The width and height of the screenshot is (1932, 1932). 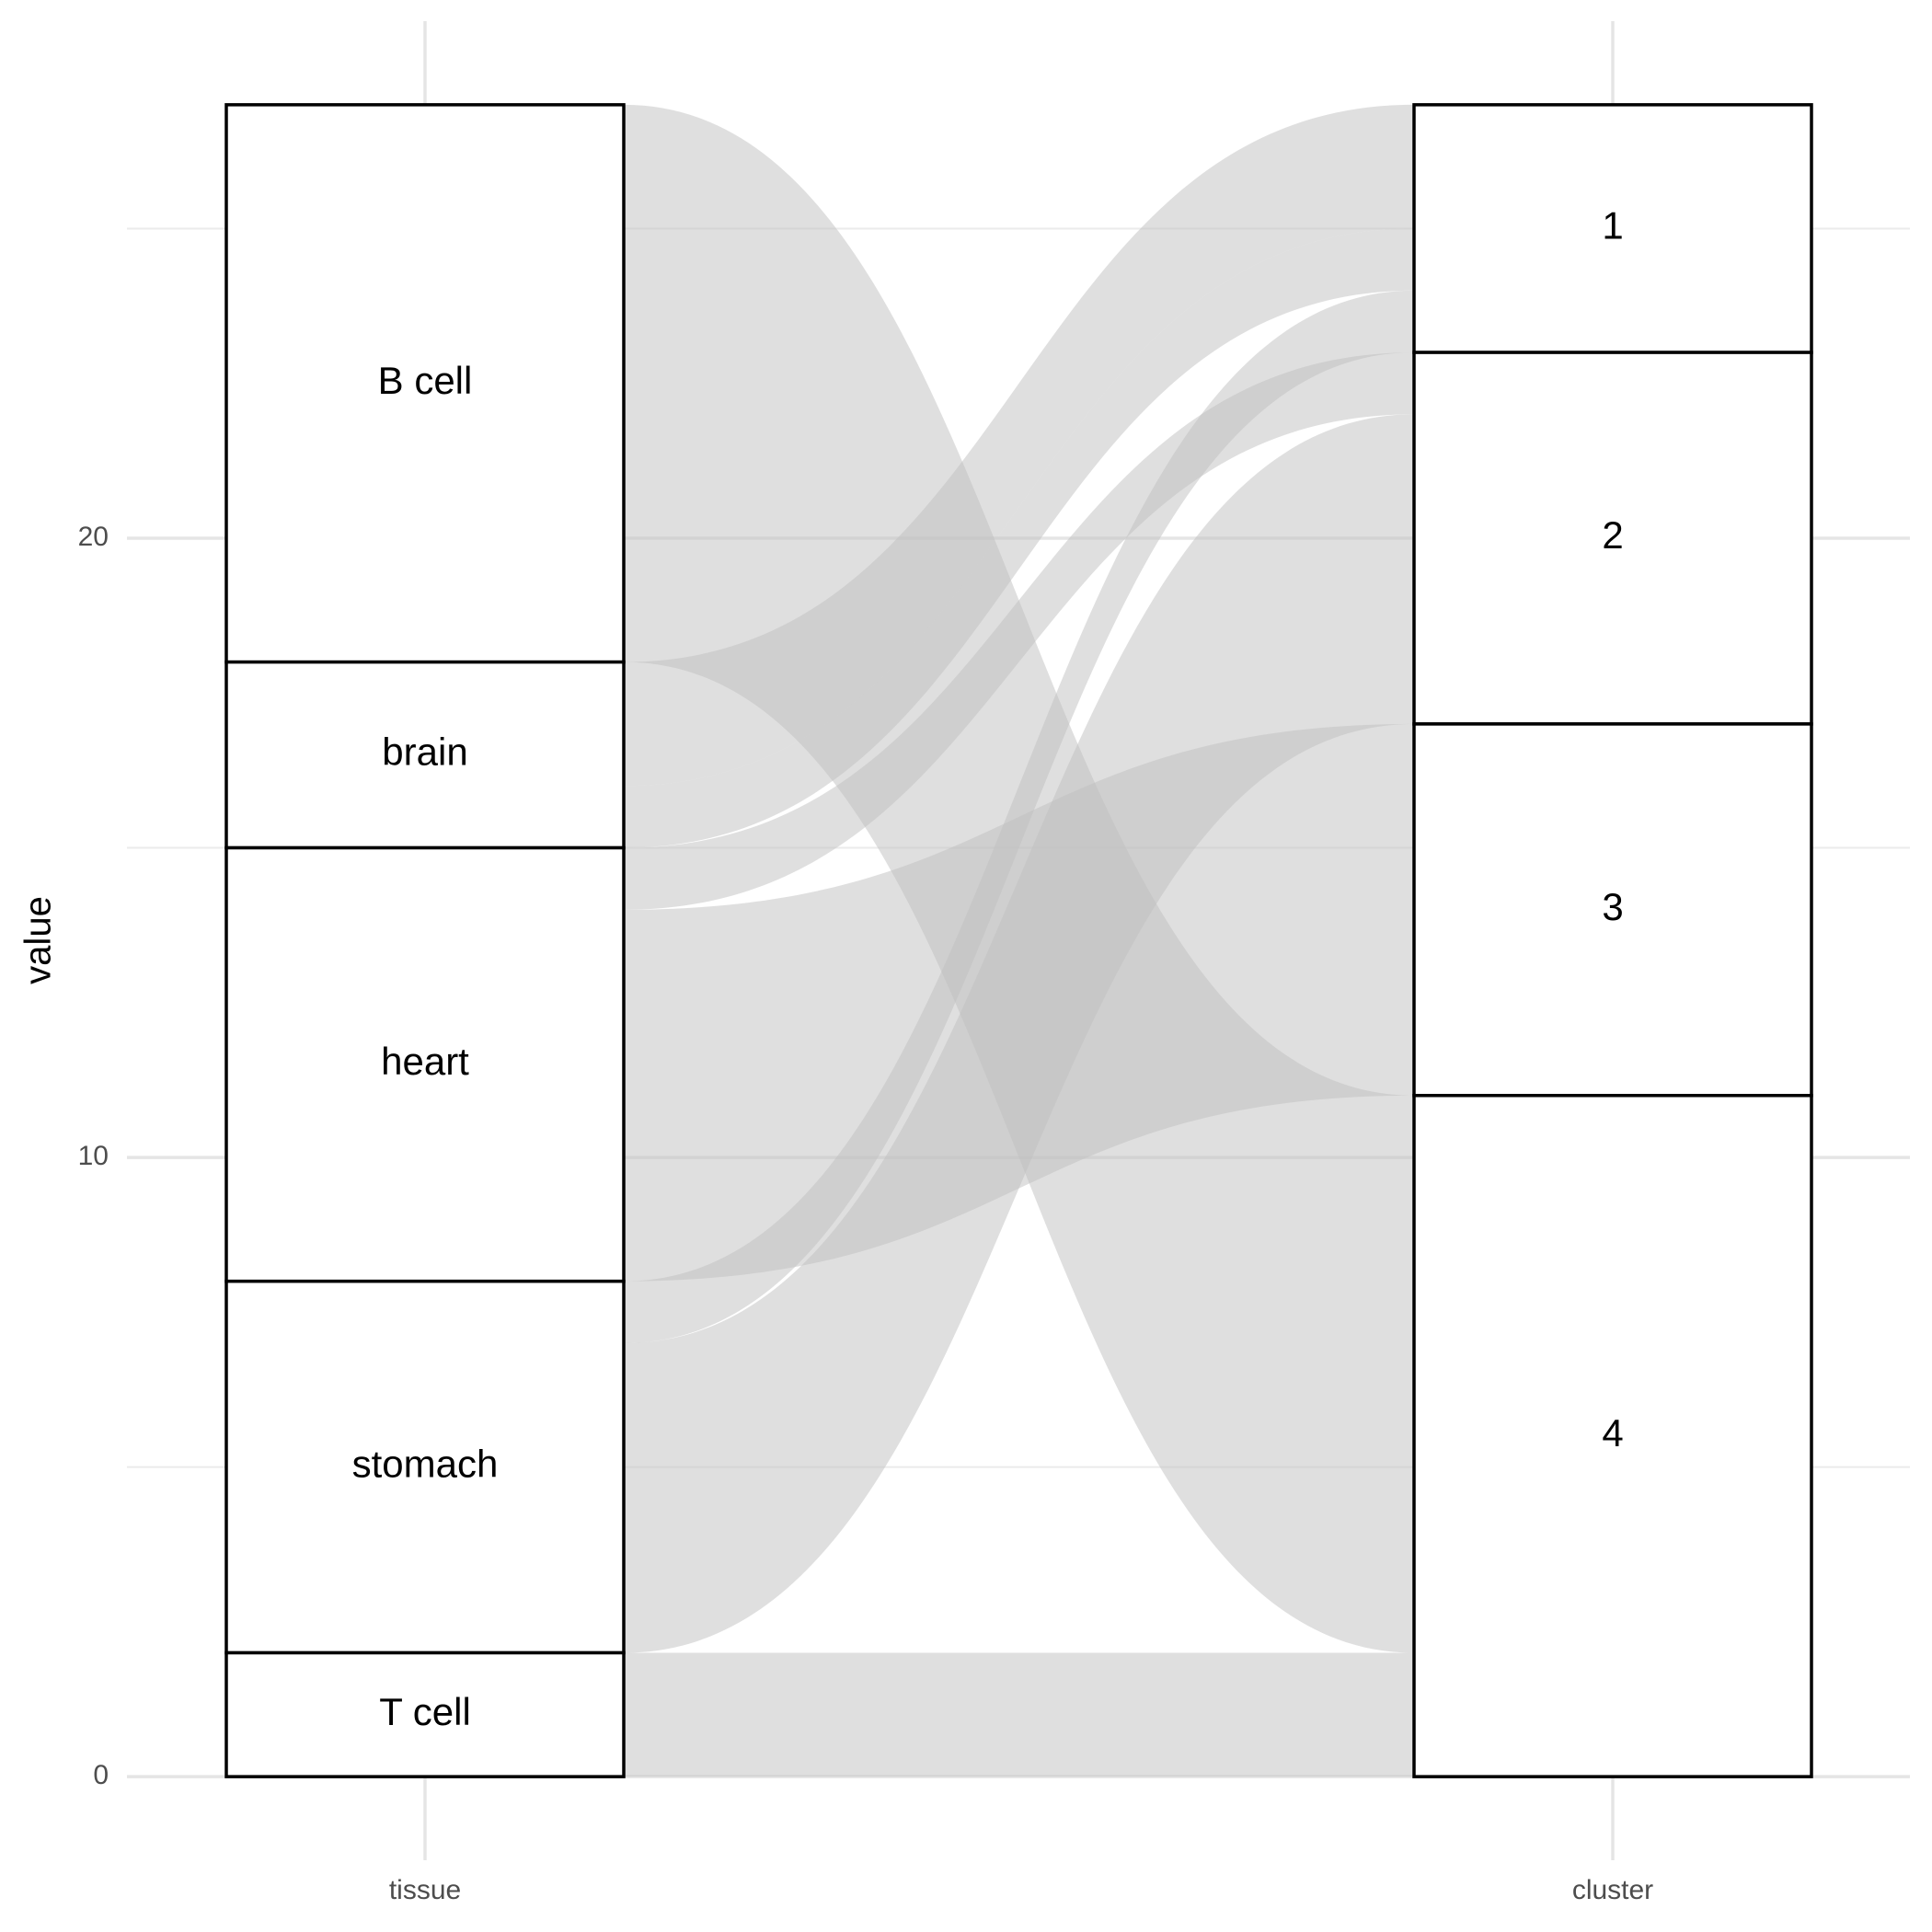 I want to click on stratum-label: brain, so click(x=424, y=752).